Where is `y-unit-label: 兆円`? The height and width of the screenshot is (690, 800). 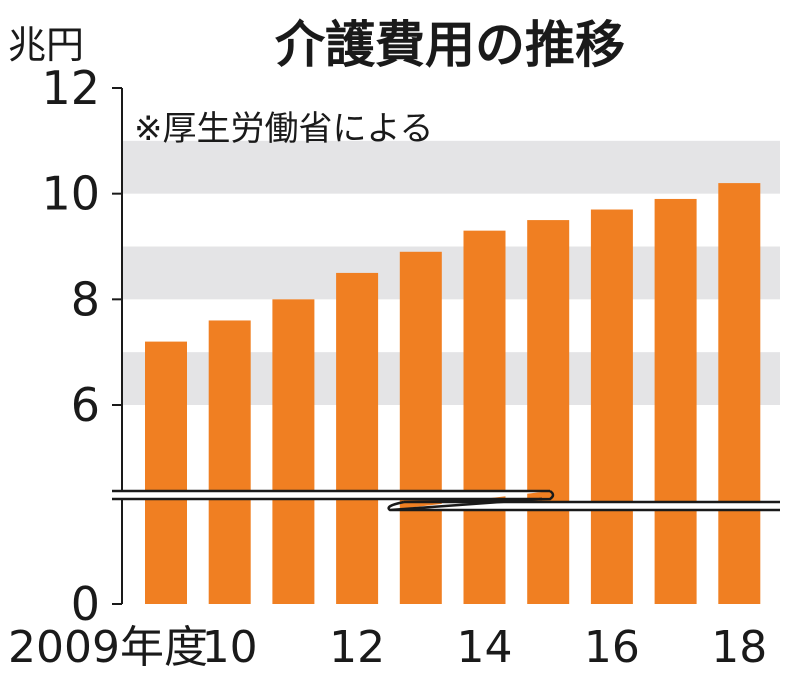
y-unit-label: 兆円 is located at coordinates (46, 45).